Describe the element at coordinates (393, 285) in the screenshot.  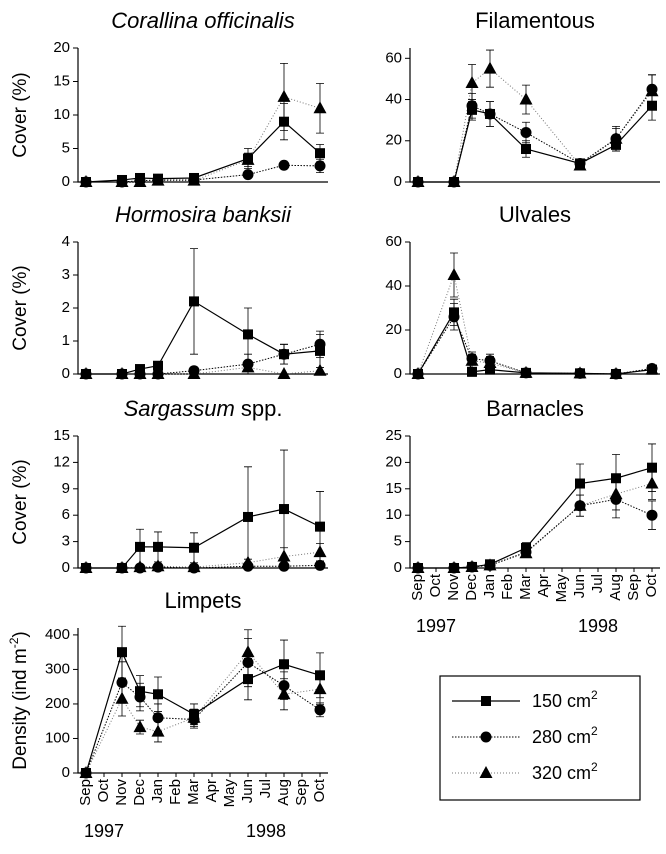
I see `y-tick-label: 40` at that location.